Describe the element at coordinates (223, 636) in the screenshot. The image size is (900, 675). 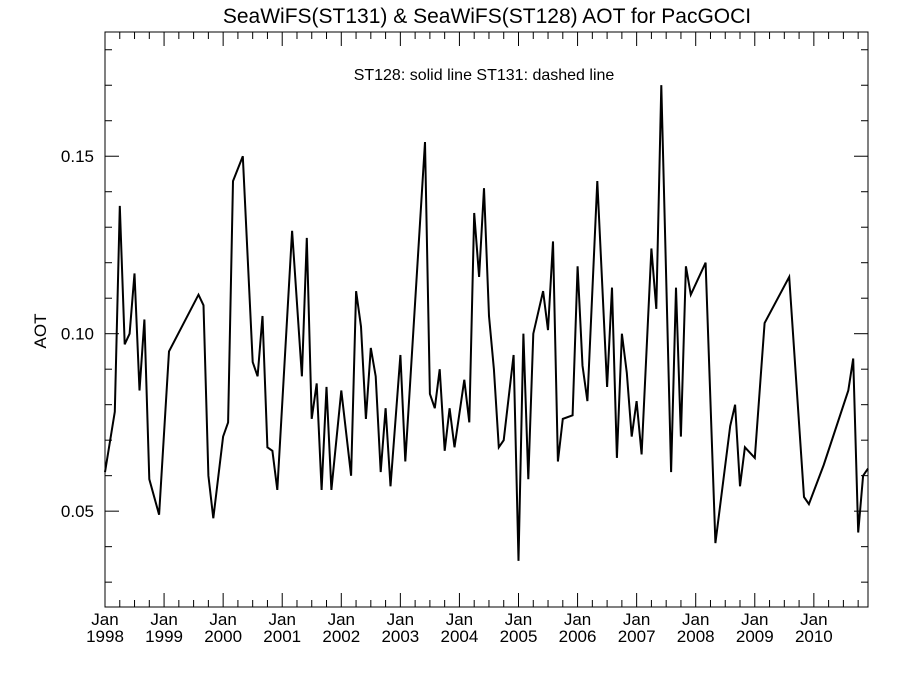
I see `x-tick-label-year: 2000` at that location.